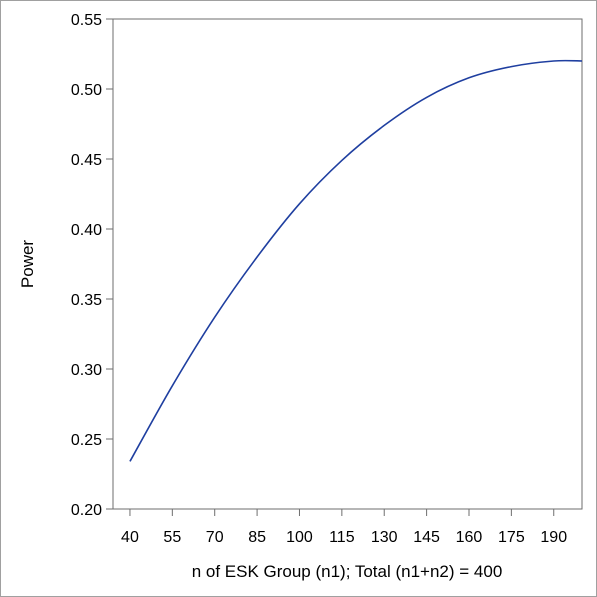  I want to click on x-tick-label: 100, so click(299, 537).